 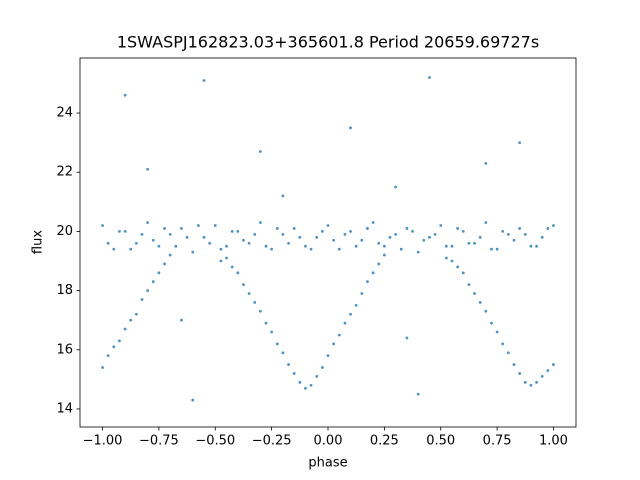 What do you see at coordinates (64, 231) in the screenshot?
I see `y-tick-label: 20` at bounding box center [64, 231].